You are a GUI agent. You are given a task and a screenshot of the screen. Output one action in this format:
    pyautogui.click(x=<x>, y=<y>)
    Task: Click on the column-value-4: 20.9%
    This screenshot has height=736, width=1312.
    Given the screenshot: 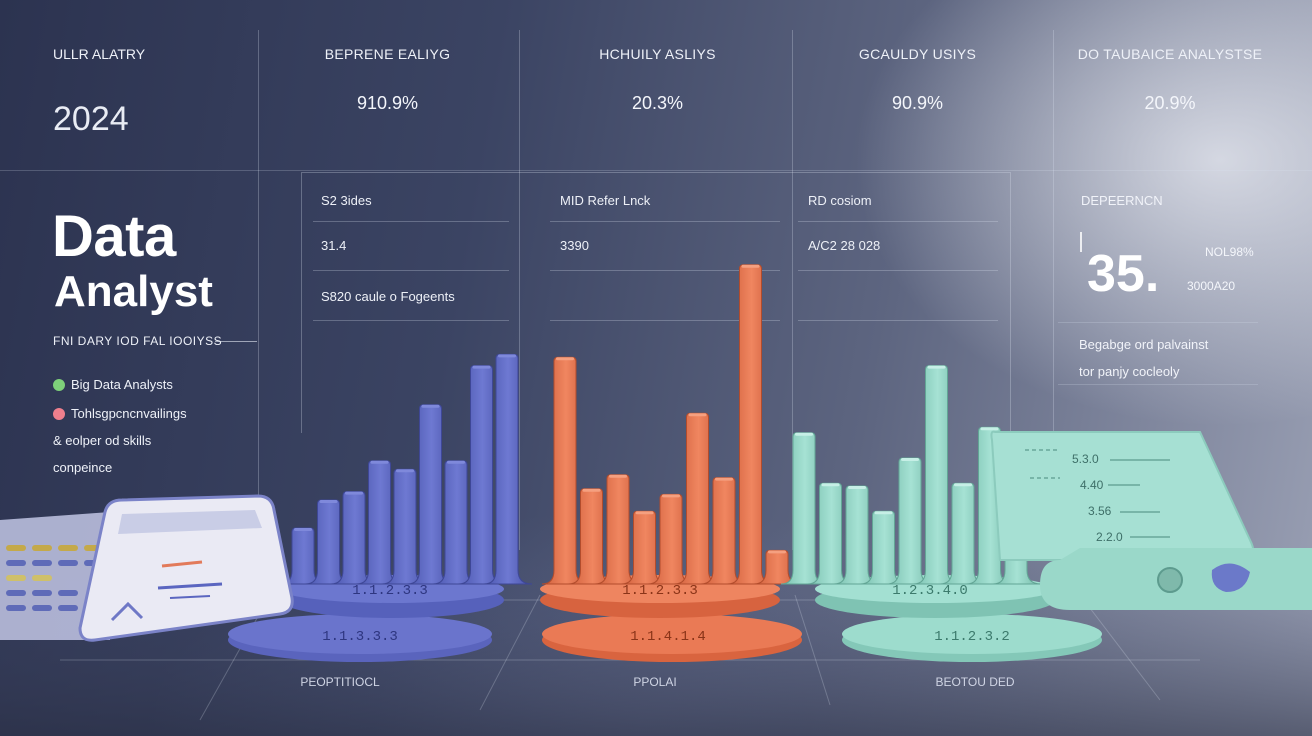 What is the action you would take?
    pyautogui.click(x=1170, y=103)
    